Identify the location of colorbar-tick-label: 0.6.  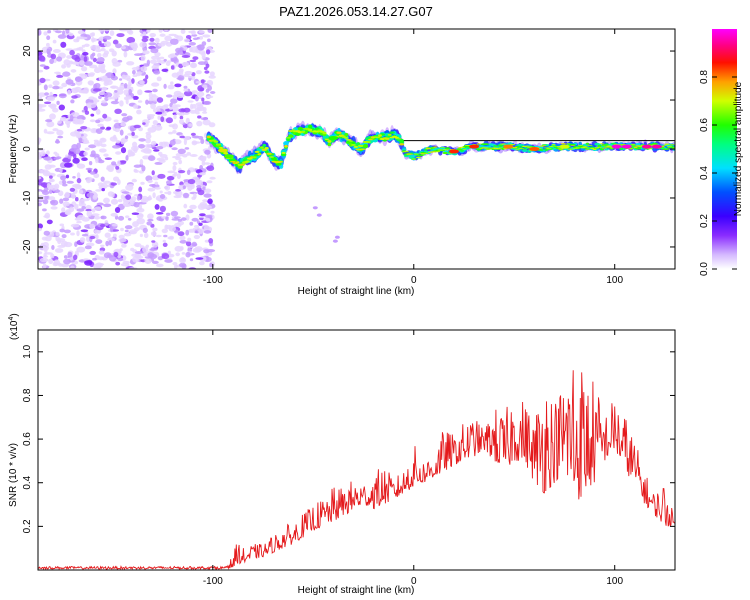
(704, 125).